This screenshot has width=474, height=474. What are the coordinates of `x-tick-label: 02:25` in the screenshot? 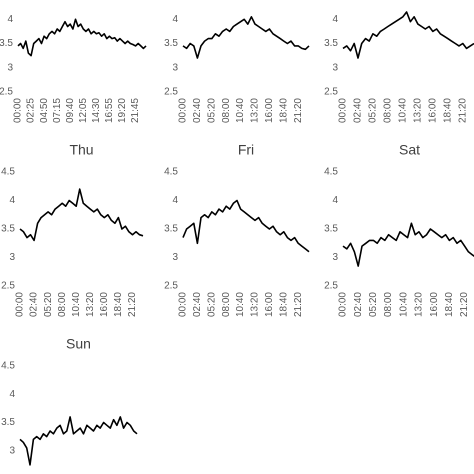 It's located at (31, 110).